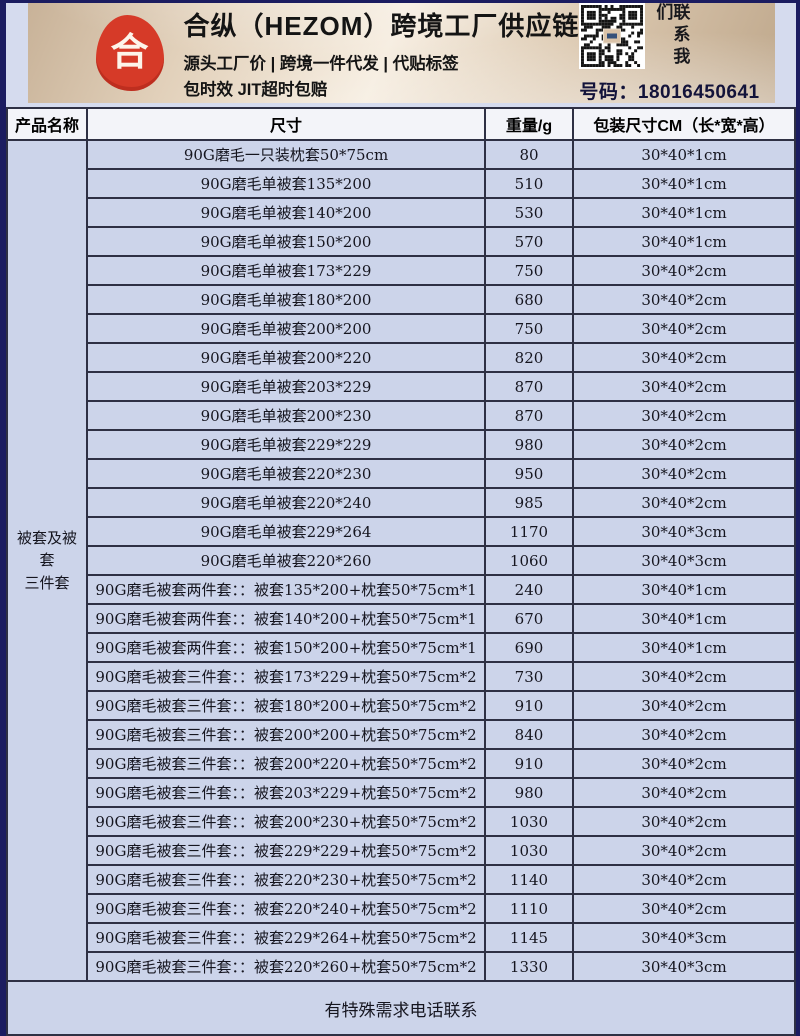  Describe the element at coordinates (286, 734) in the screenshot. I see `size-cell: 90G磨毛被套三件套：：被套200*200+枕套50*75cm*2` at that location.